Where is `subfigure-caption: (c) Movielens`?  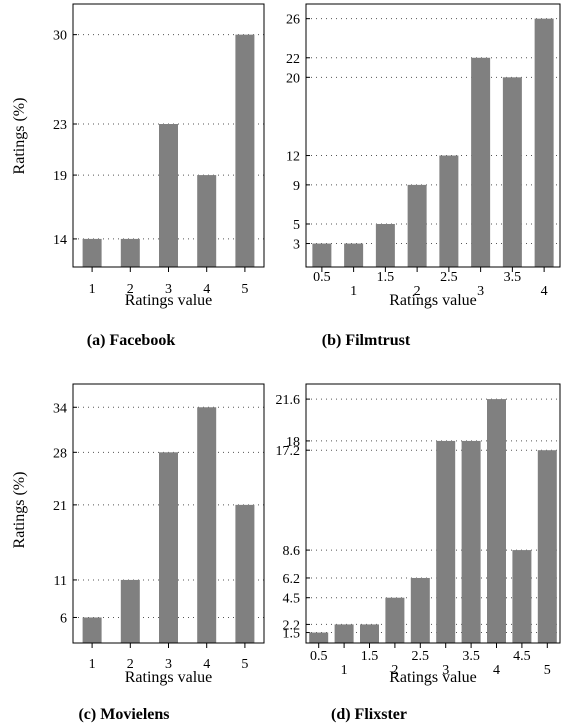 subfigure-caption: (c) Movielens is located at coordinates (123, 714).